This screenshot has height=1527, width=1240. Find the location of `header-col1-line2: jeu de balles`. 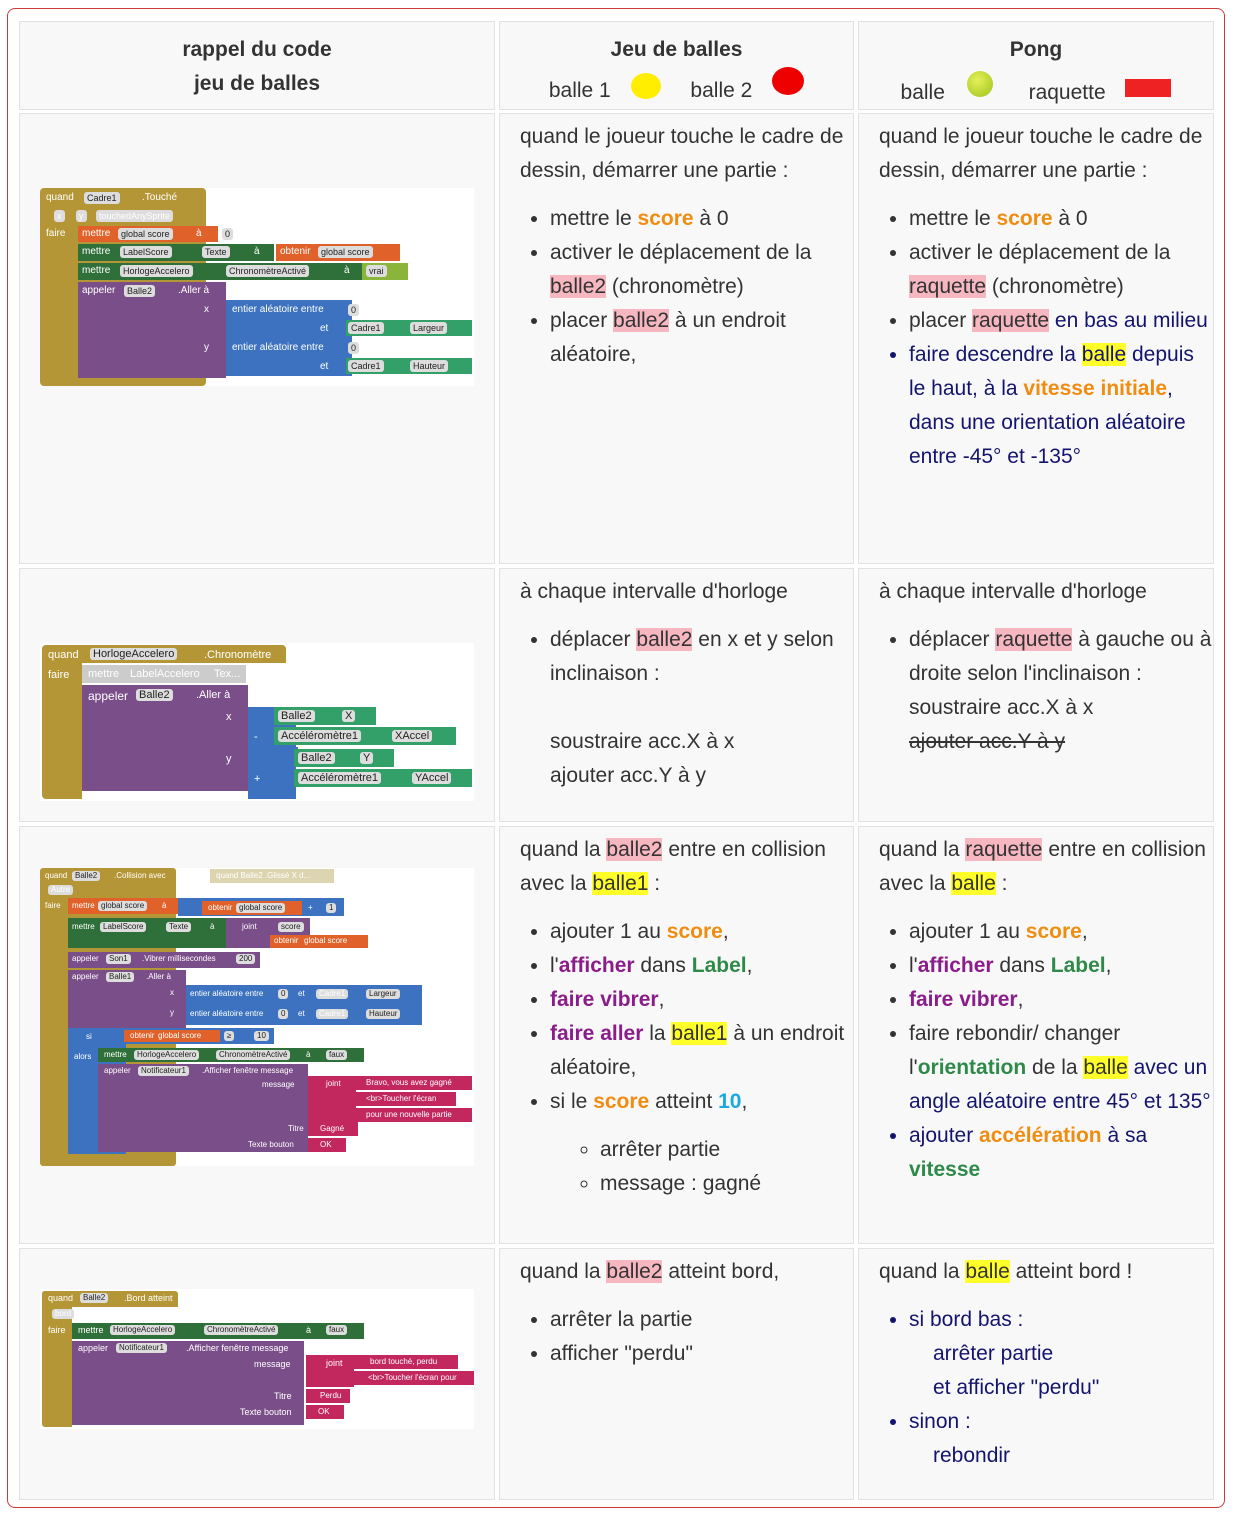

header-col1-line2: jeu de balles is located at coordinates (257, 83).